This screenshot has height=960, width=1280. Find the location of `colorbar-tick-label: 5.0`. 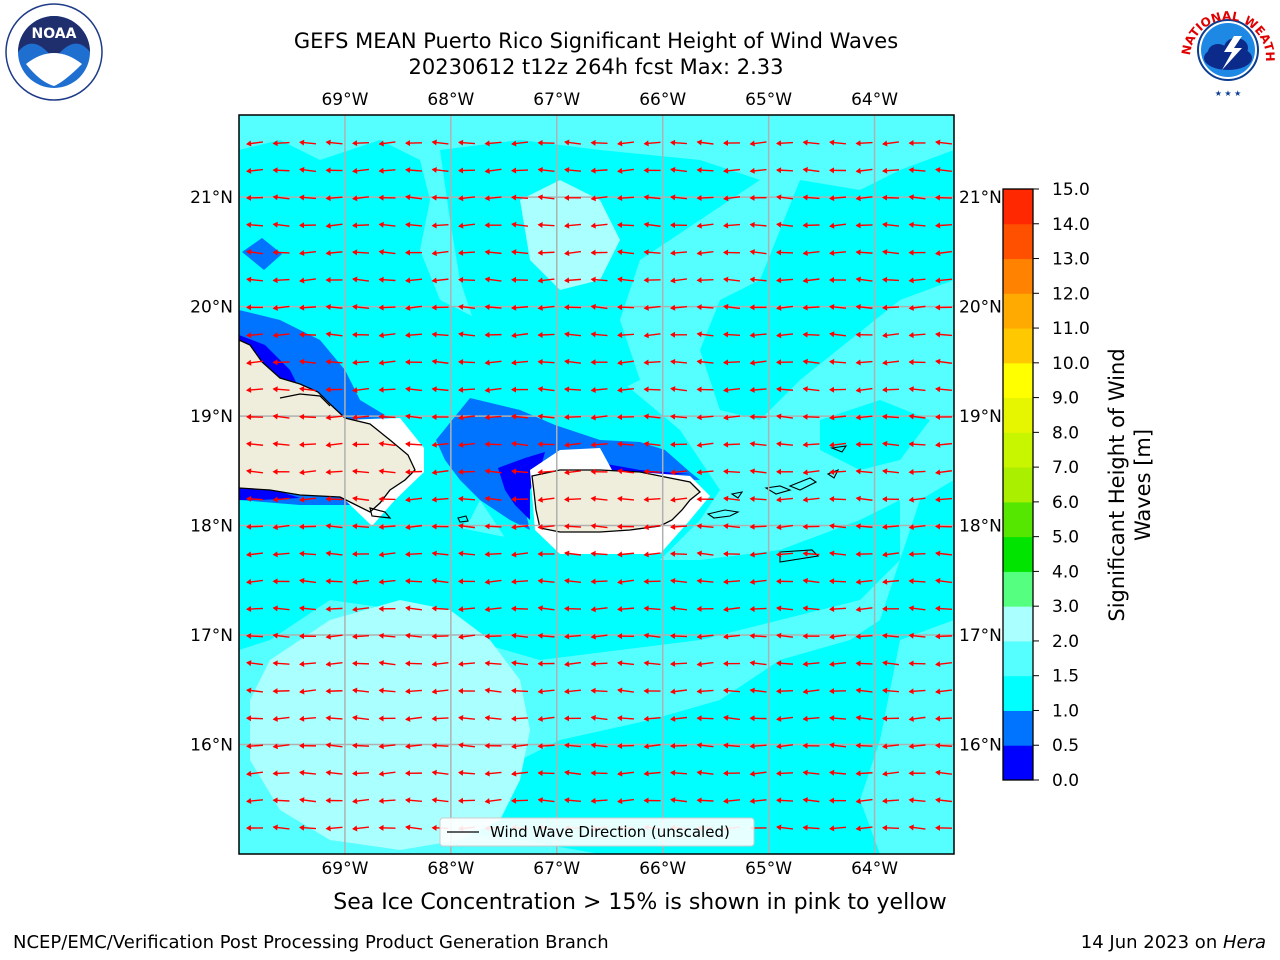

colorbar-tick-label: 5.0 is located at coordinates (1065, 538).